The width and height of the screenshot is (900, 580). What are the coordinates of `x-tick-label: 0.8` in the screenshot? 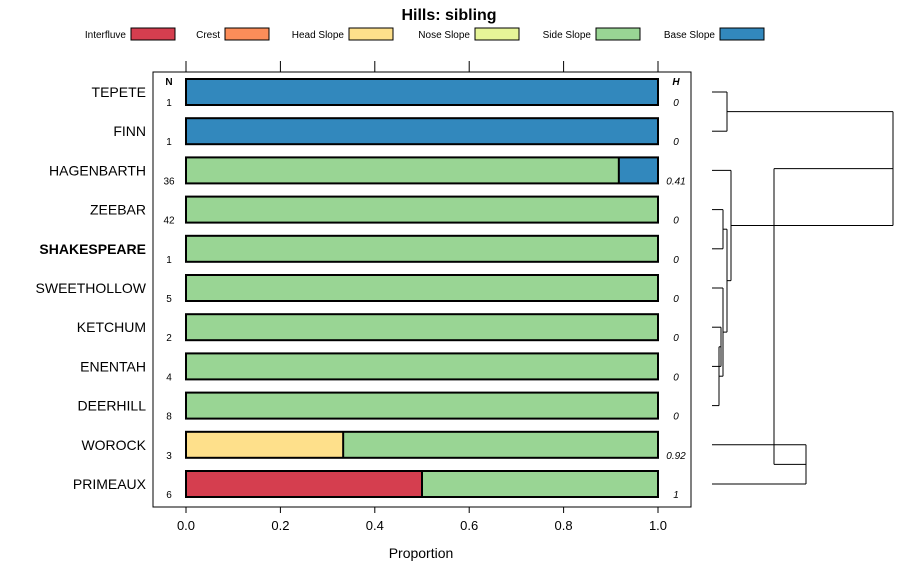 It's located at (564, 525).